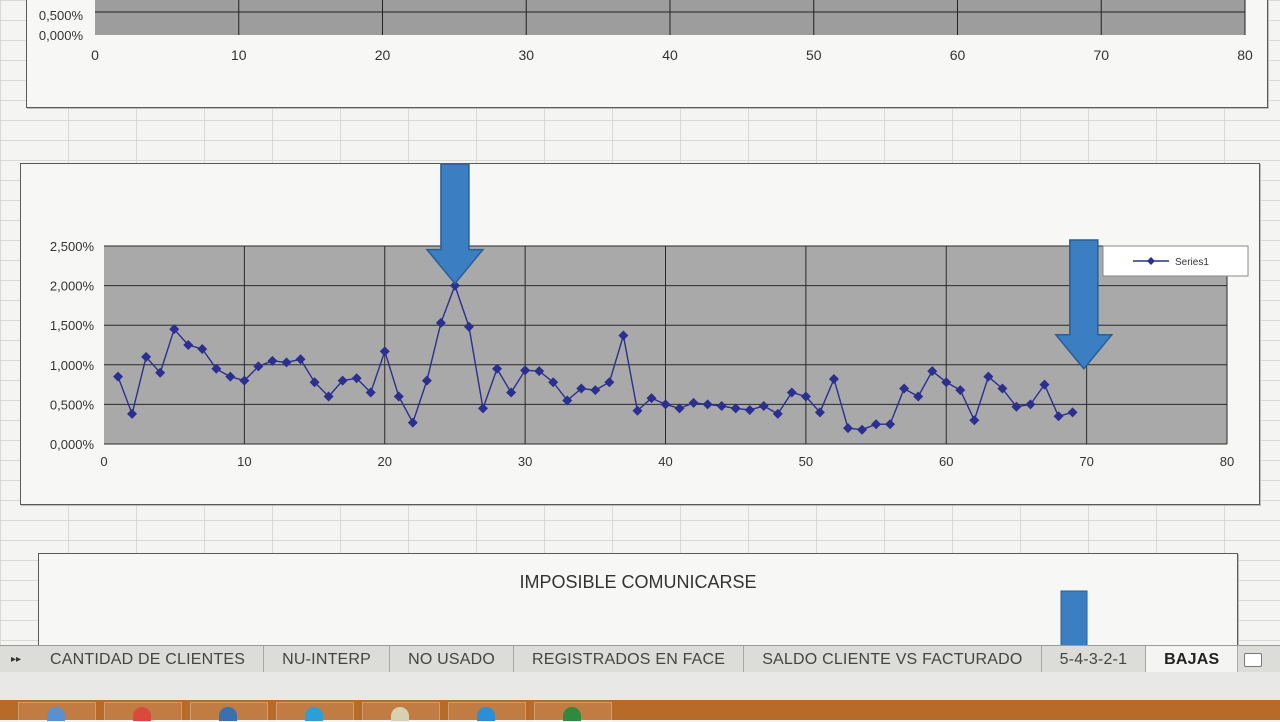  What do you see at coordinates (16, 659) in the screenshot?
I see `scroll-right-icon: ▸▸` at bounding box center [16, 659].